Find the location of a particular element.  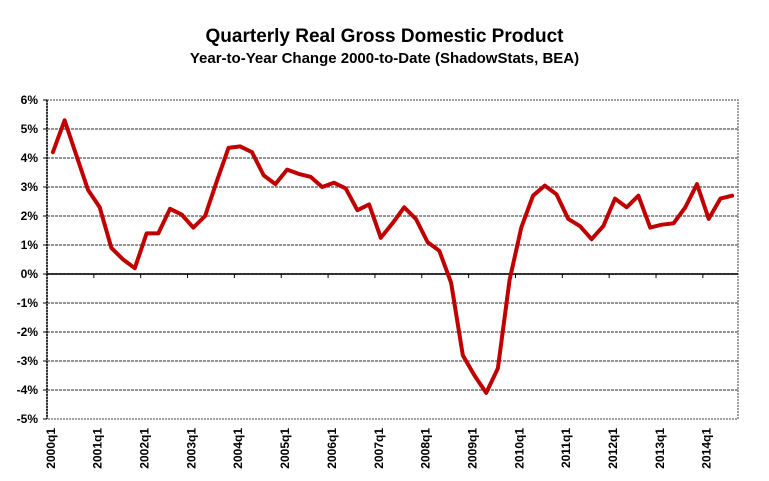

x-tick-label: 2010q1 is located at coordinates (519, 448).